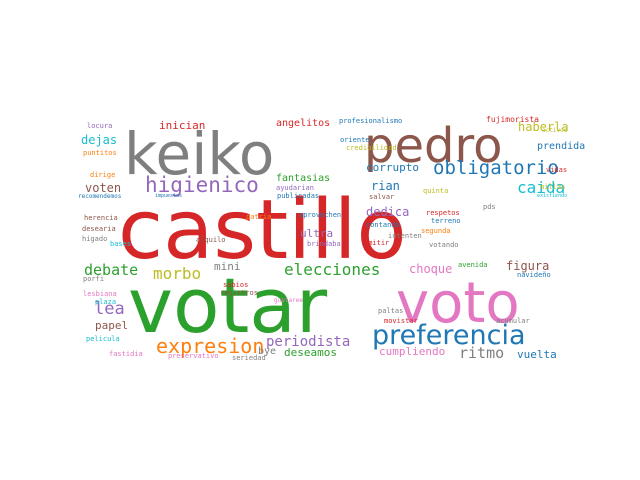 Image resolution: width=640 pixels, height=480 pixels. Describe the element at coordinates (169, 196) in the screenshot. I see `word-impuestos: impuestos` at that location.